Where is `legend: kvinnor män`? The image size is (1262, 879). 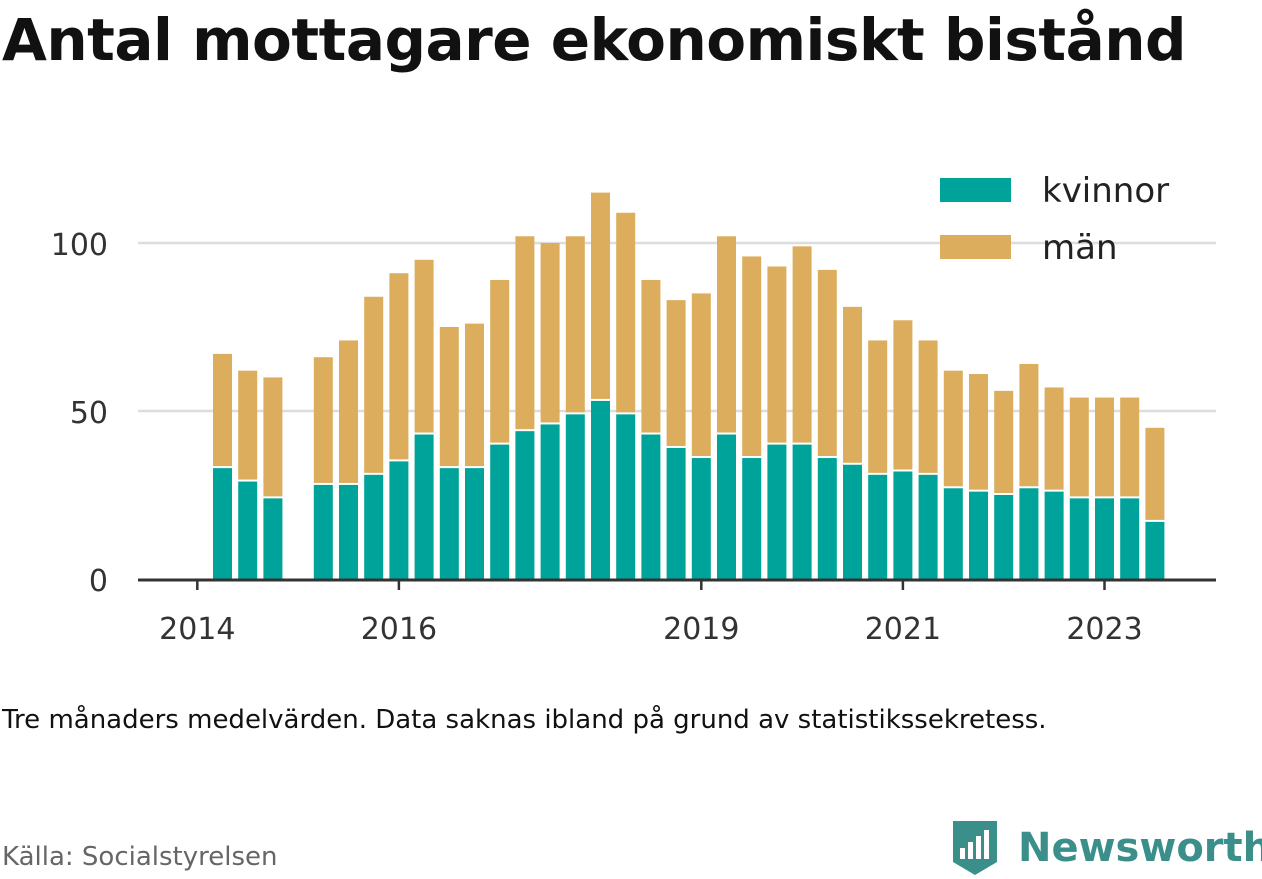
legend: kvinnor män is located at coordinates (1054, 219).